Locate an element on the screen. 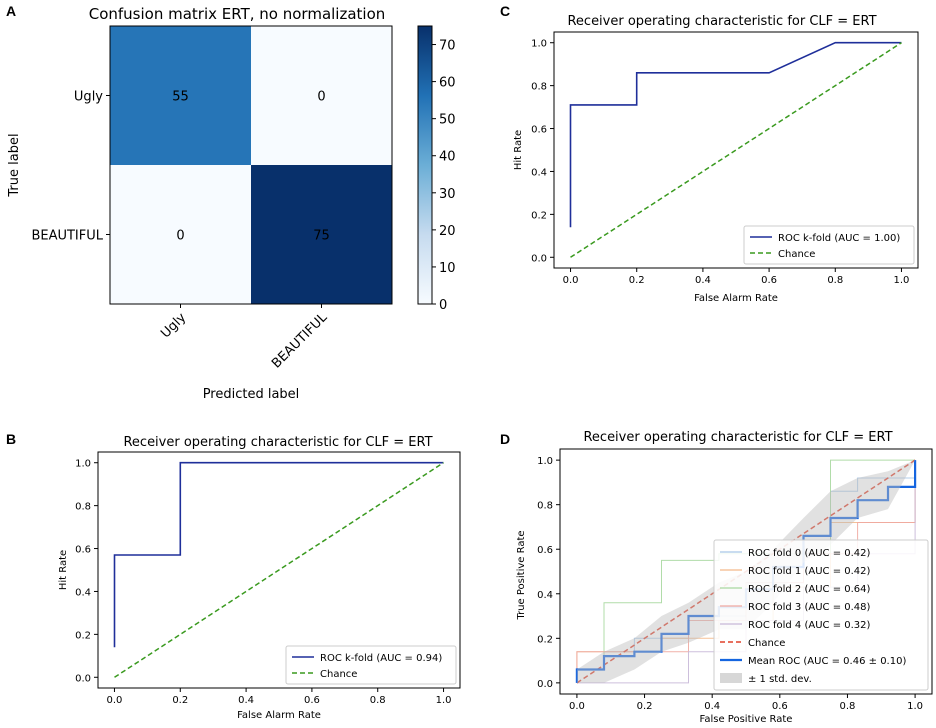 The width and height of the screenshot is (936, 728). panel-letter-a: A is located at coordinates (11, 11).